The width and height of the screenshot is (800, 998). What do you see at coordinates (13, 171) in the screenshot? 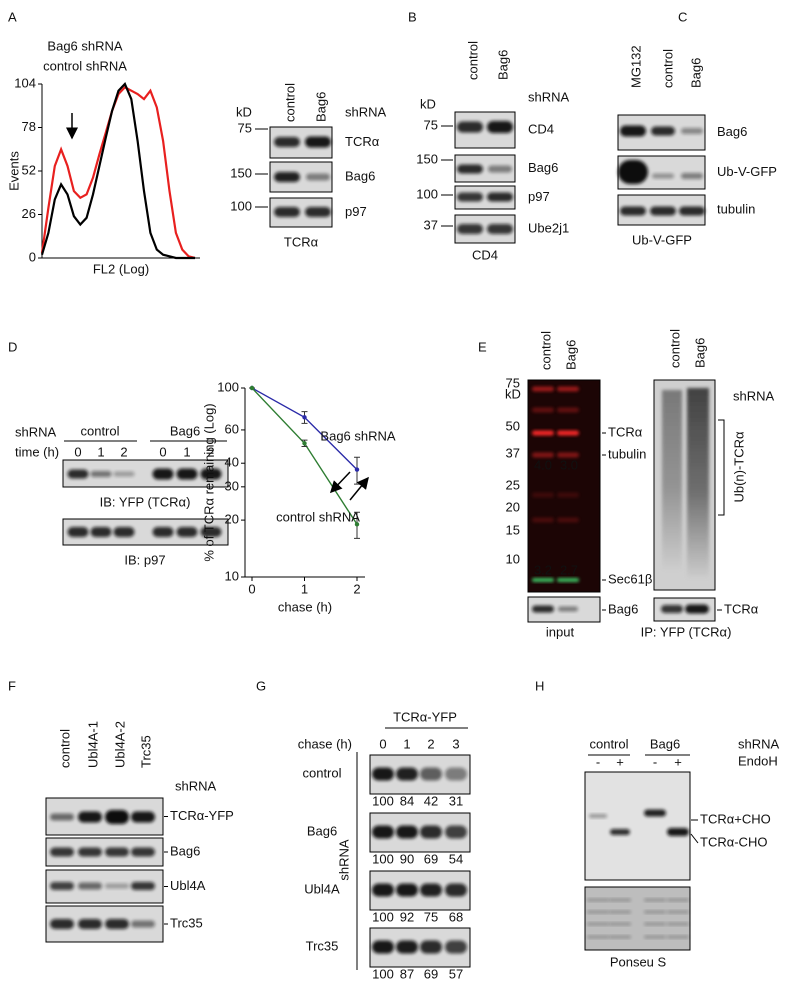
I see `y-axis-title: Events` at bounding box center [13, 171].